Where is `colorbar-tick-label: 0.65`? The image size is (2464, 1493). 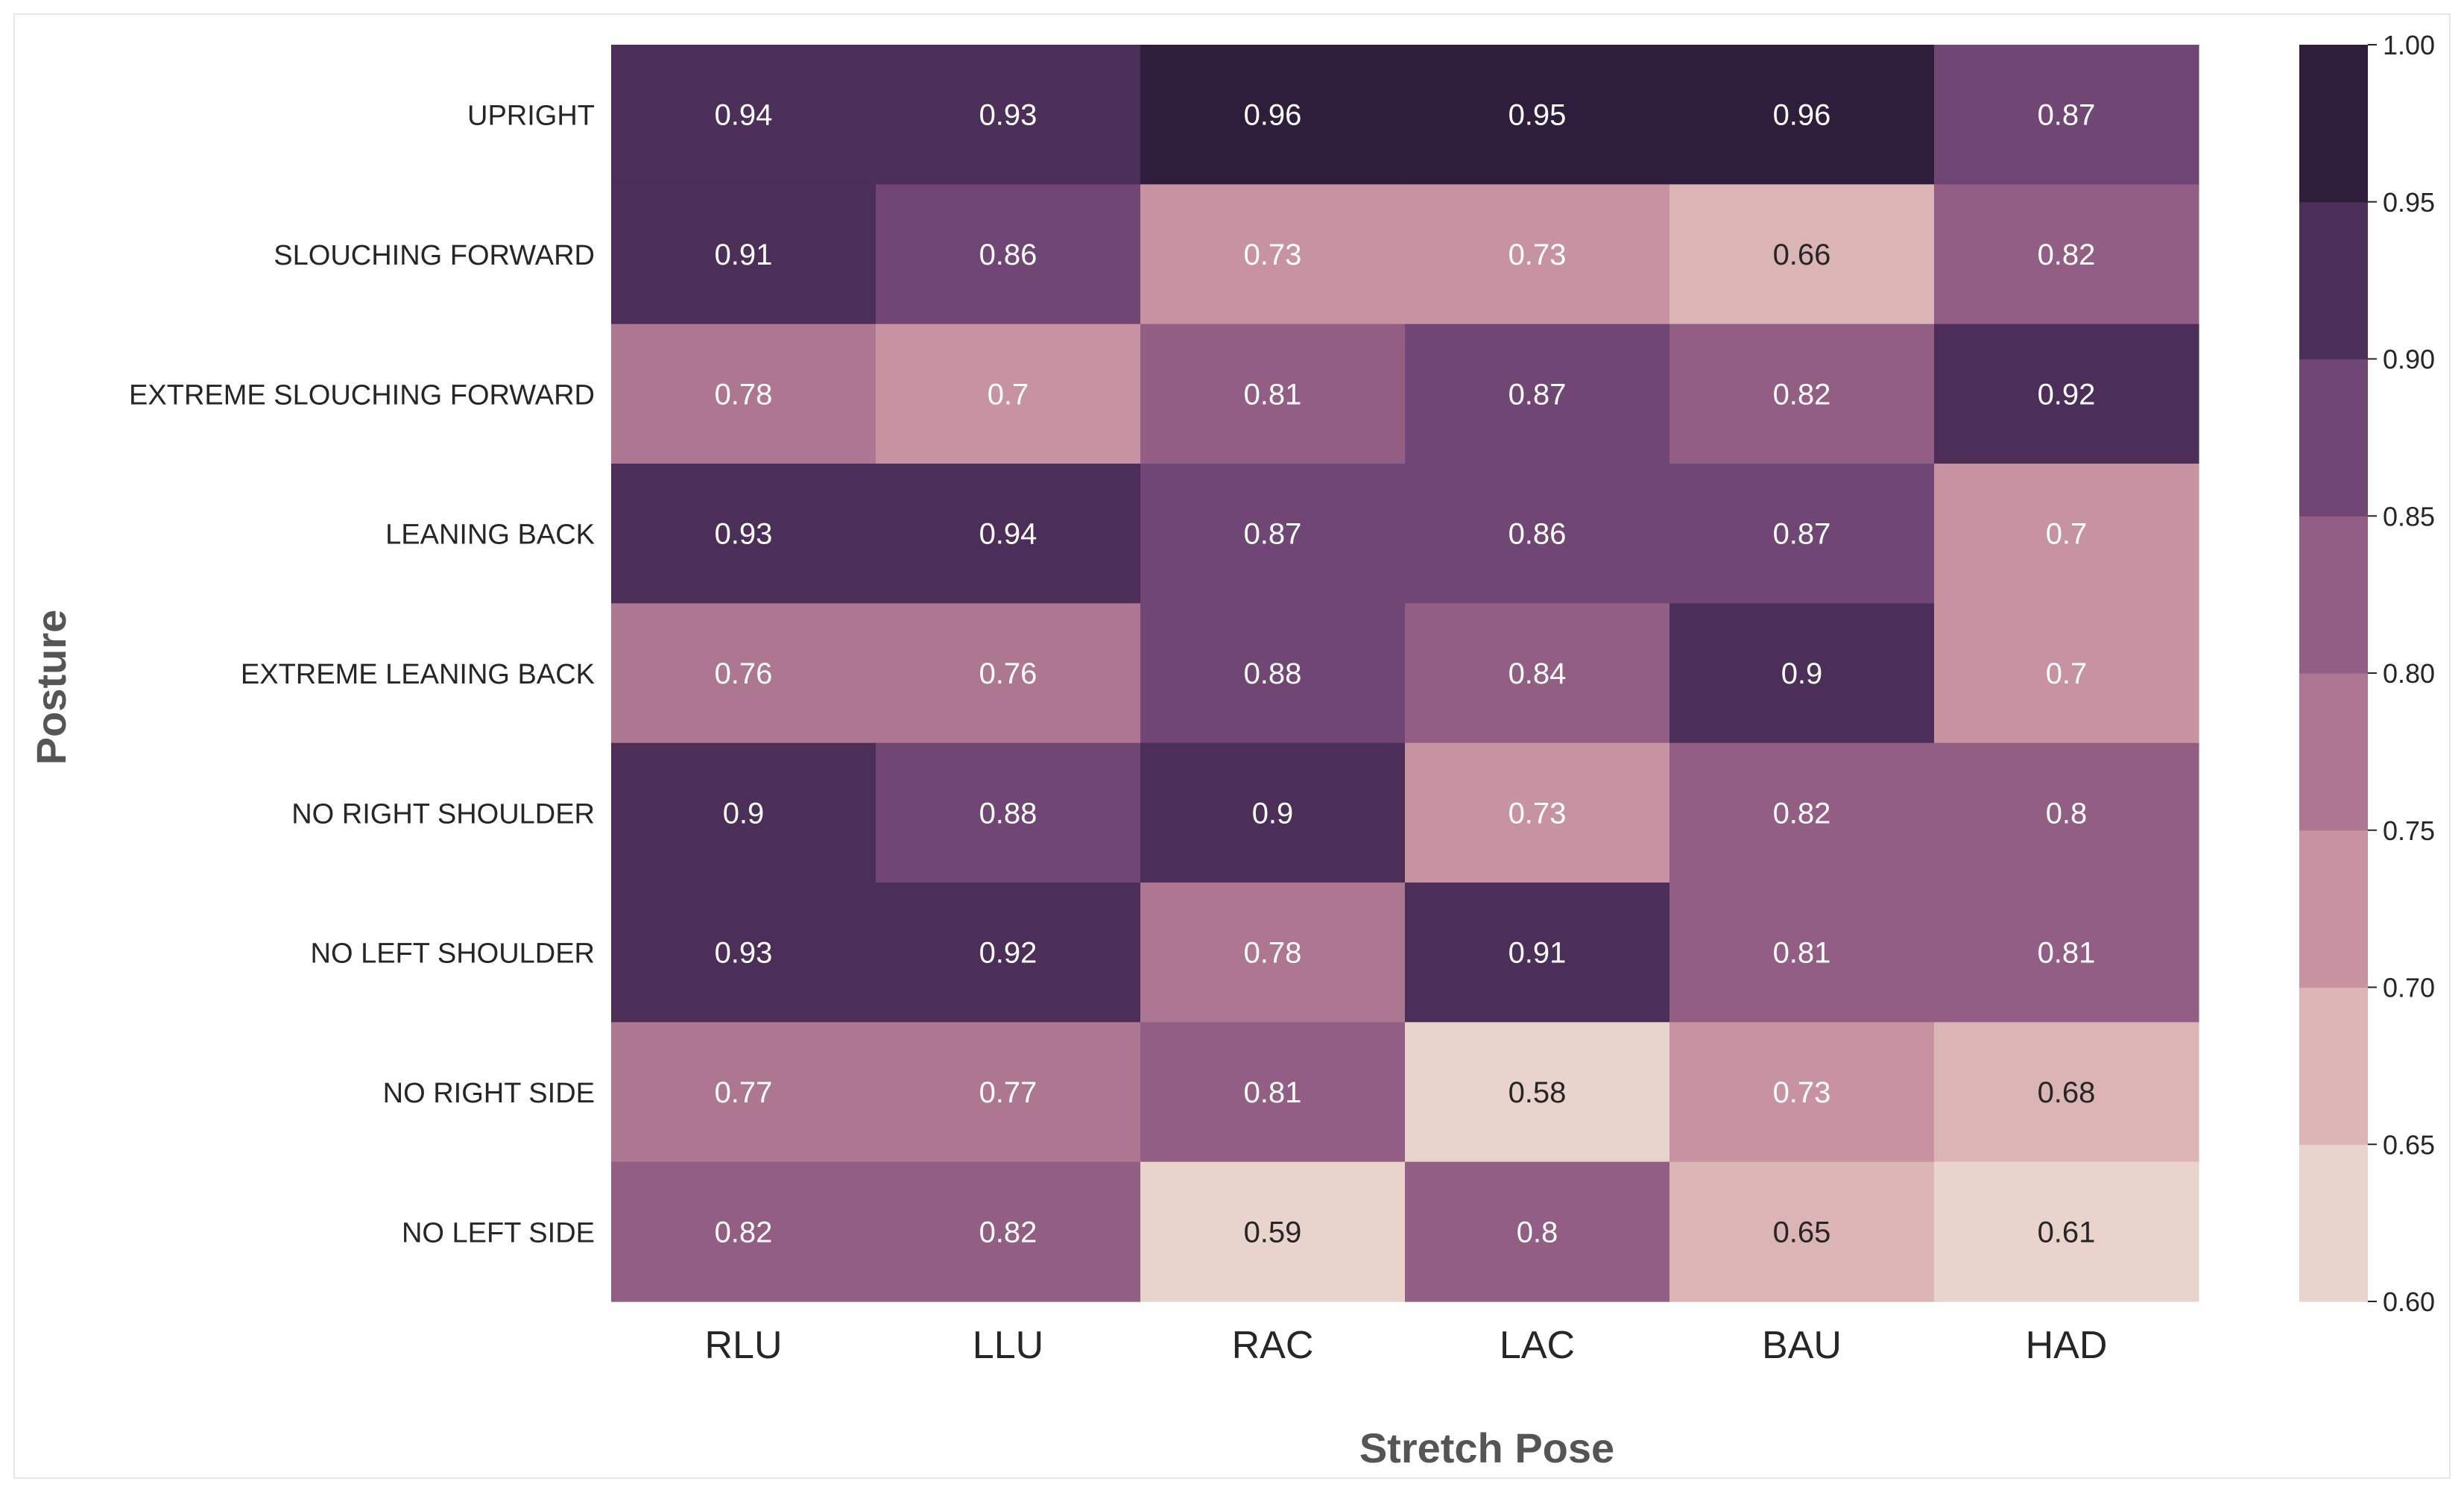
colorbar-tick-label: 0.65 is located at coordinates (2409, 1144).